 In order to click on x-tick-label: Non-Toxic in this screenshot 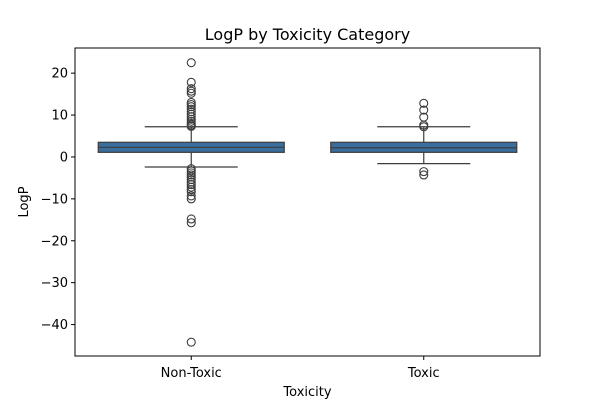, I will do `click(191, 373)`.